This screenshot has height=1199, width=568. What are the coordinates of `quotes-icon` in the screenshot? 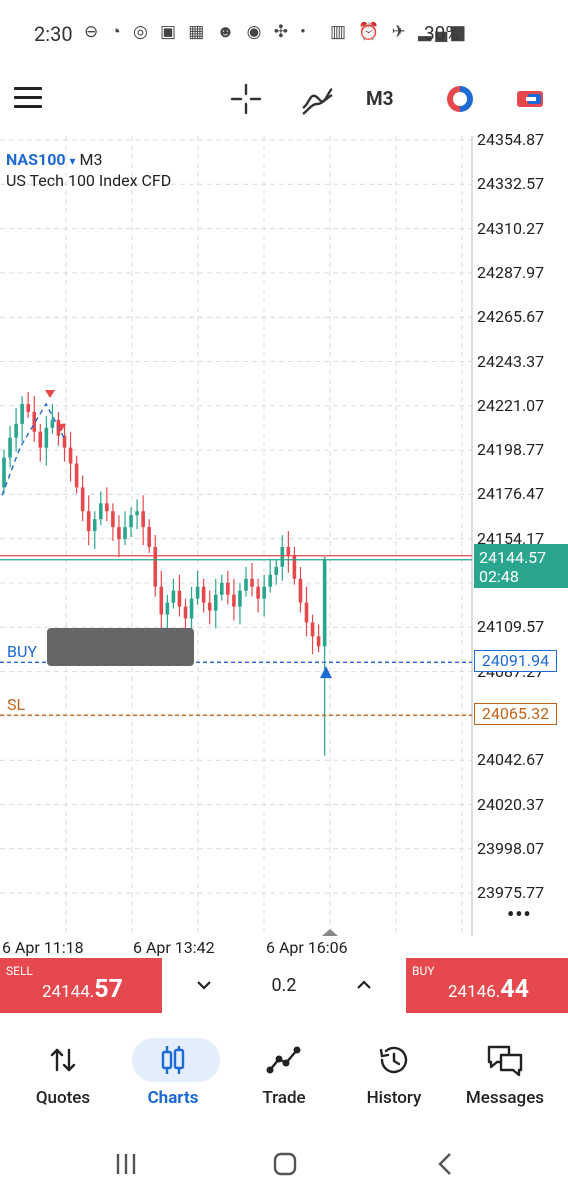 It's located at (63, 1060).